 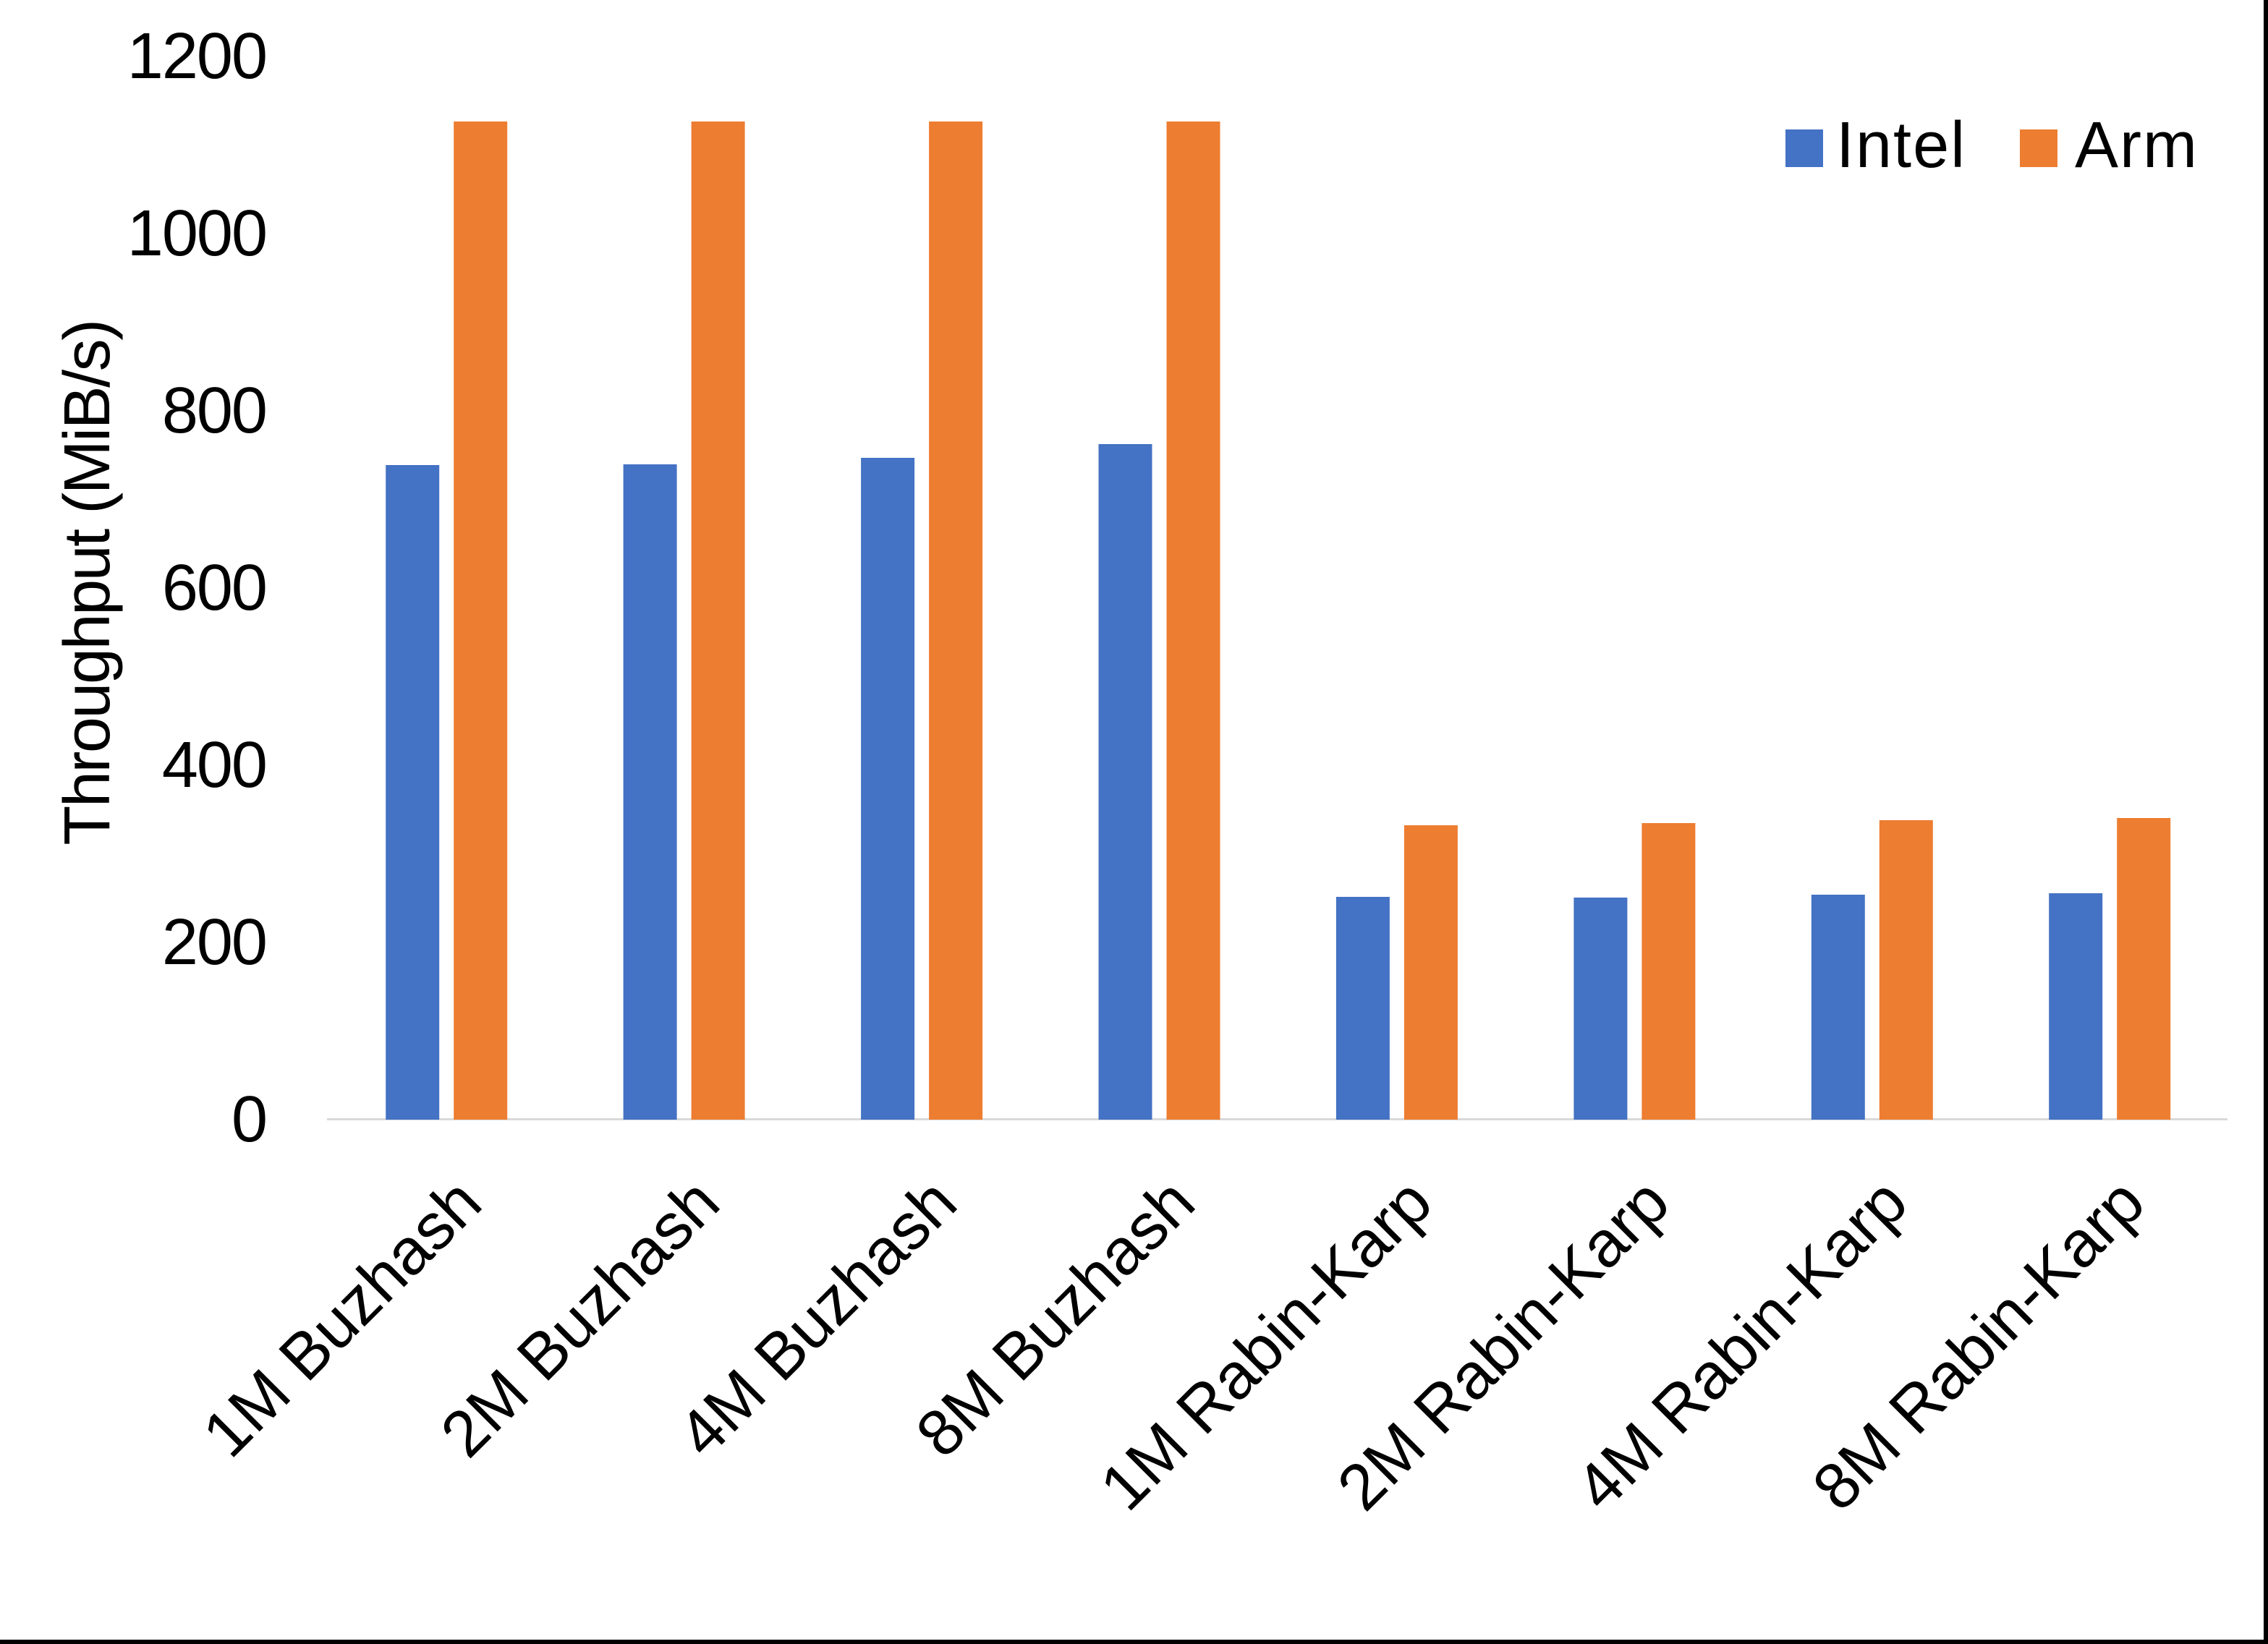 What do you see at coordinates (196, 56) in the screenshot?
I see `svg-text: 1200` at bounding box center [196, 56].